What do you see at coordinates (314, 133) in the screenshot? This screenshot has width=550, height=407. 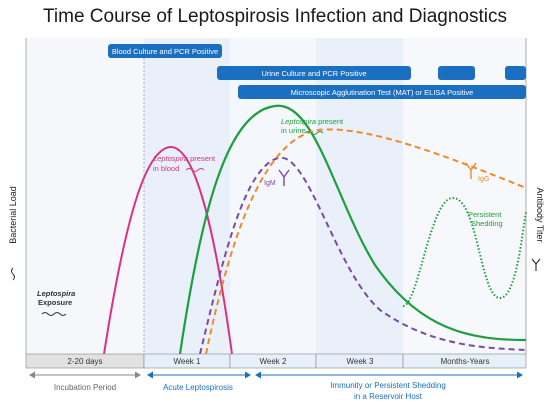 I see `urine-squiggle-icon` at bounding box center [314, 133].